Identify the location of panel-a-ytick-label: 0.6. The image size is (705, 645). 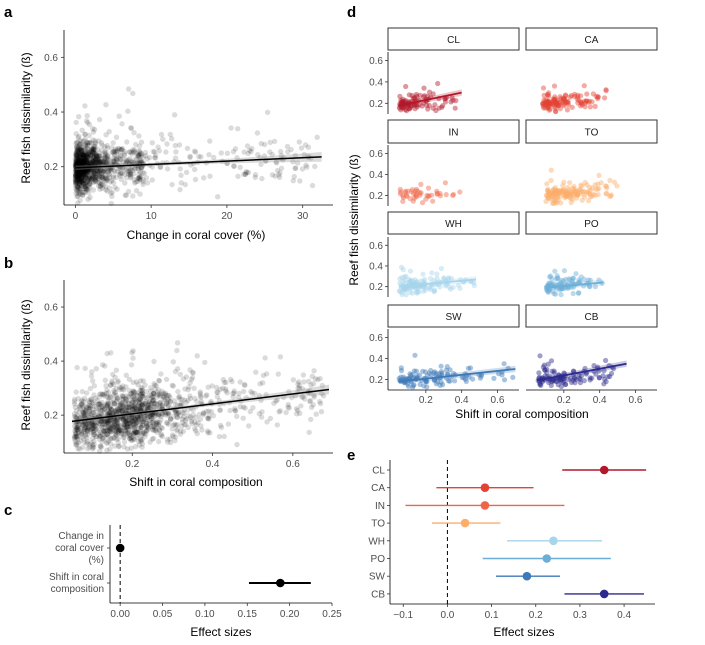
(51, 58).